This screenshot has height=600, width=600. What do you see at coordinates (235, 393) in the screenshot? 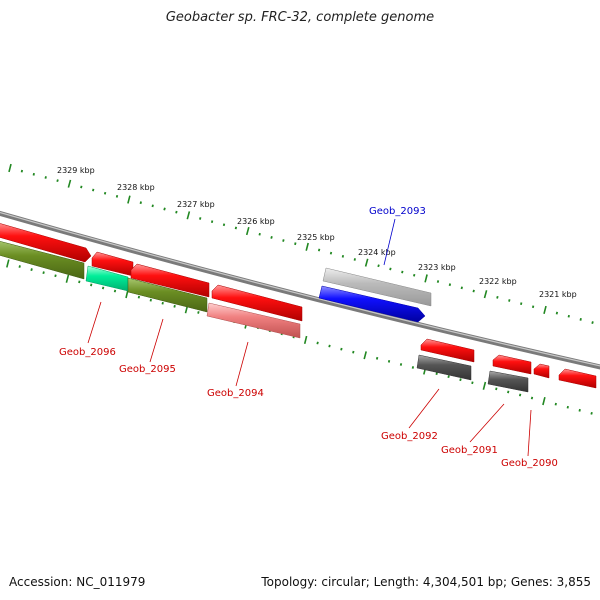
I see `gene-label-geob-2094: Geob_2094` at bounding box center [235, 393].